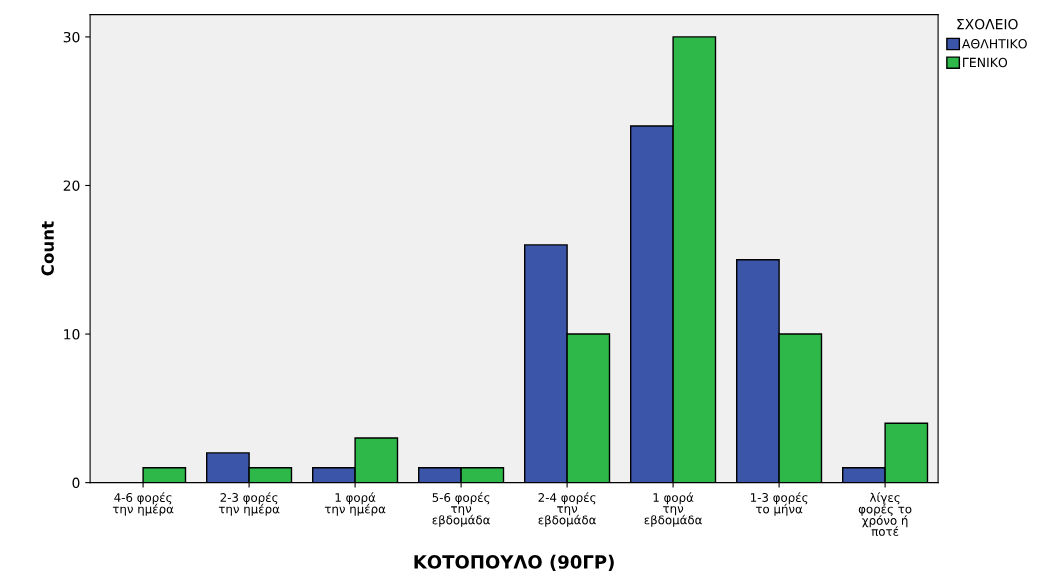  I want to click on y-tick-label: 20, so click(71, 185).